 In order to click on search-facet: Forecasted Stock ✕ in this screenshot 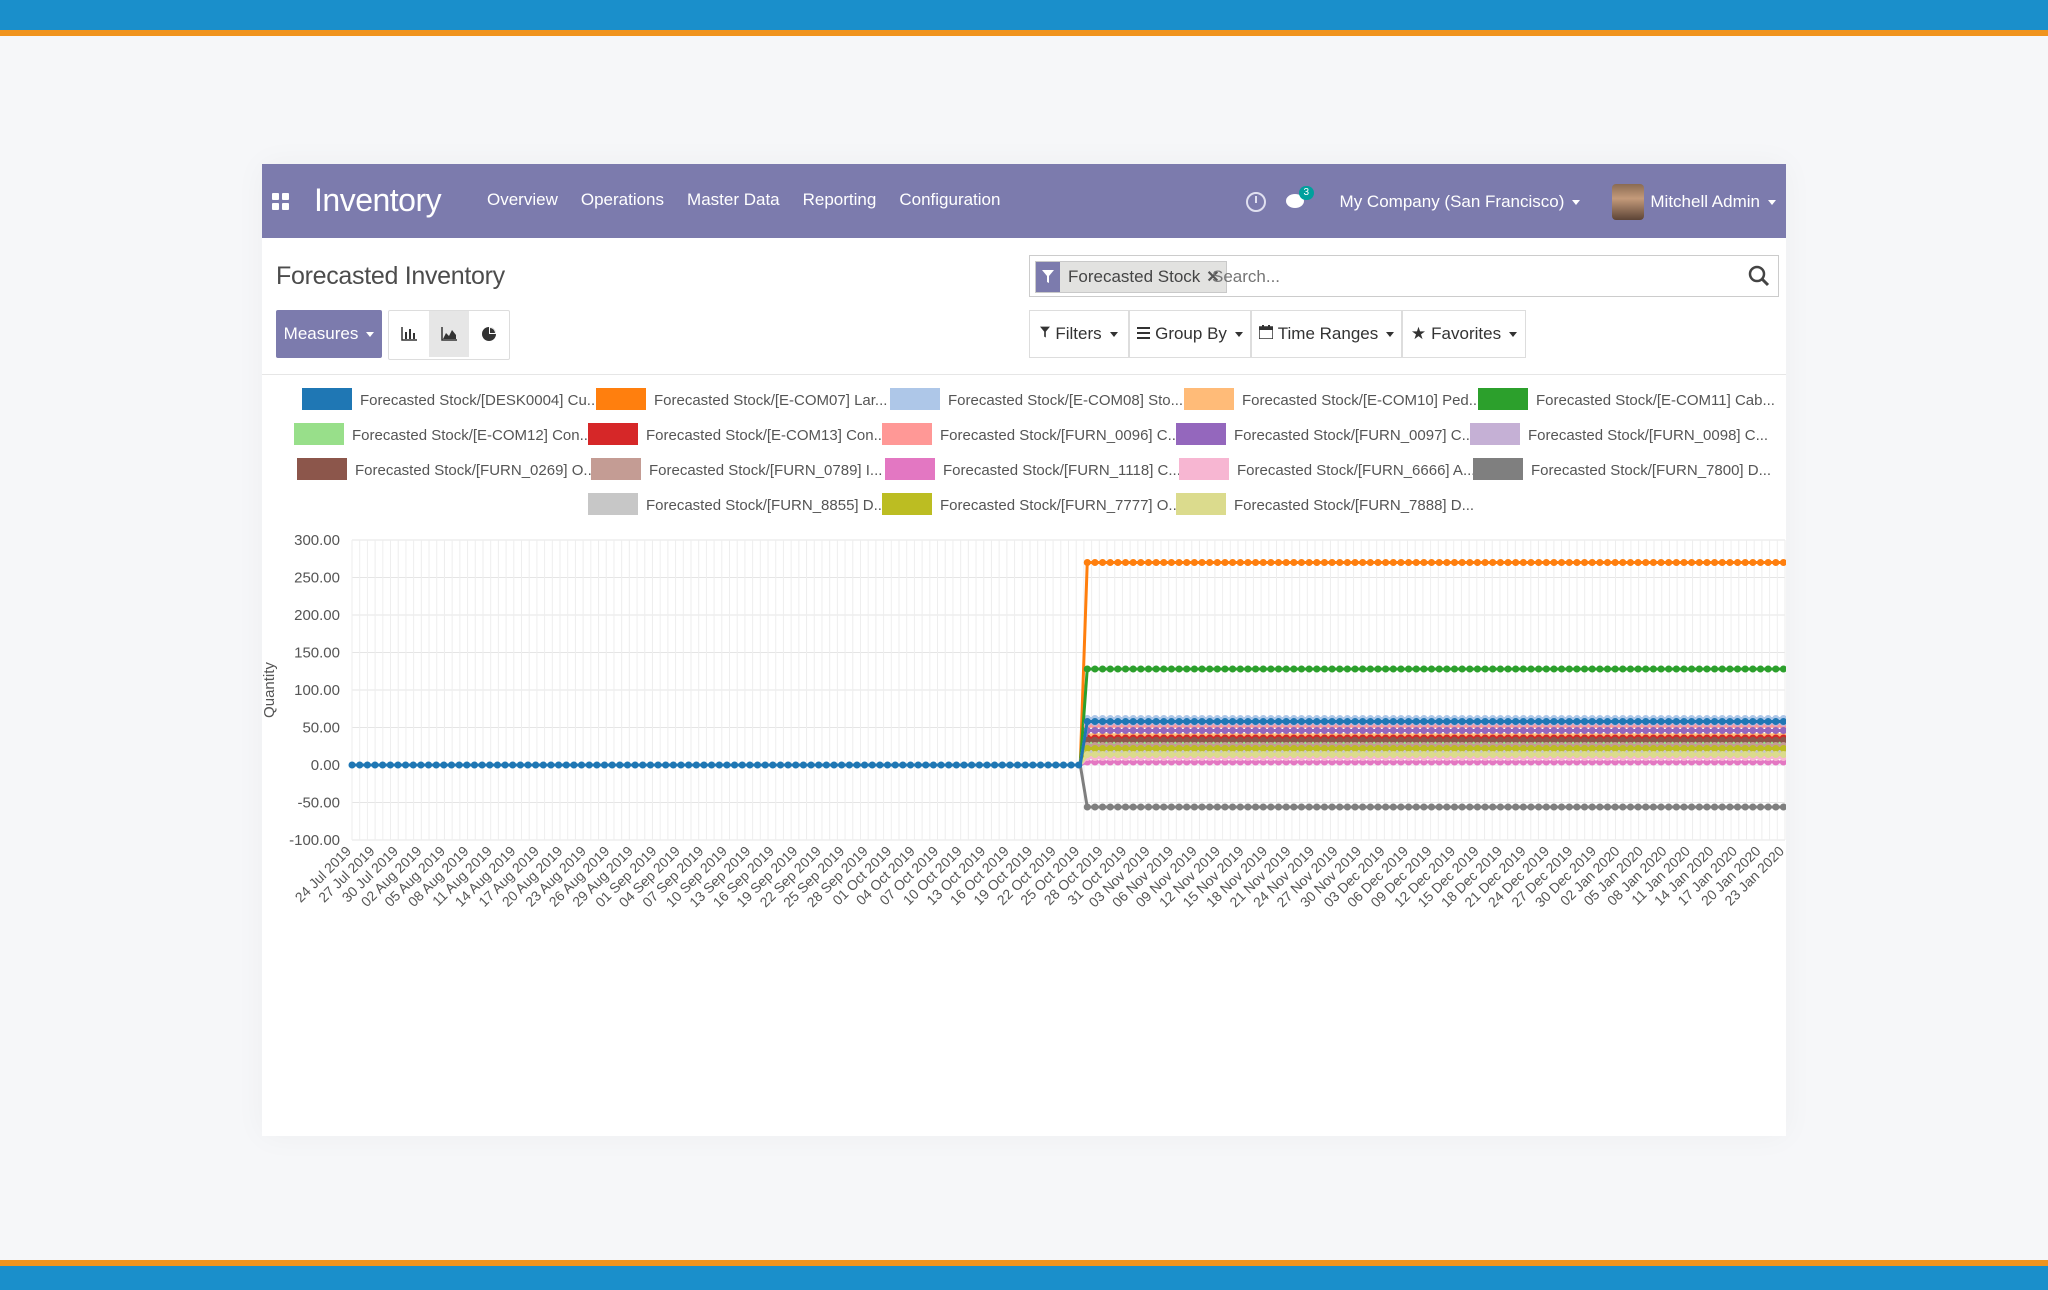, I will do `click(1131, 277)`.